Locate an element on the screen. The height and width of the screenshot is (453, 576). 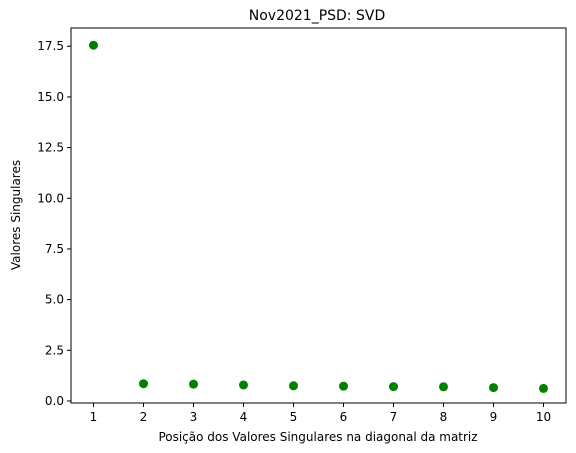
x-tick-label: 7 is located at coordinates (394, 417).